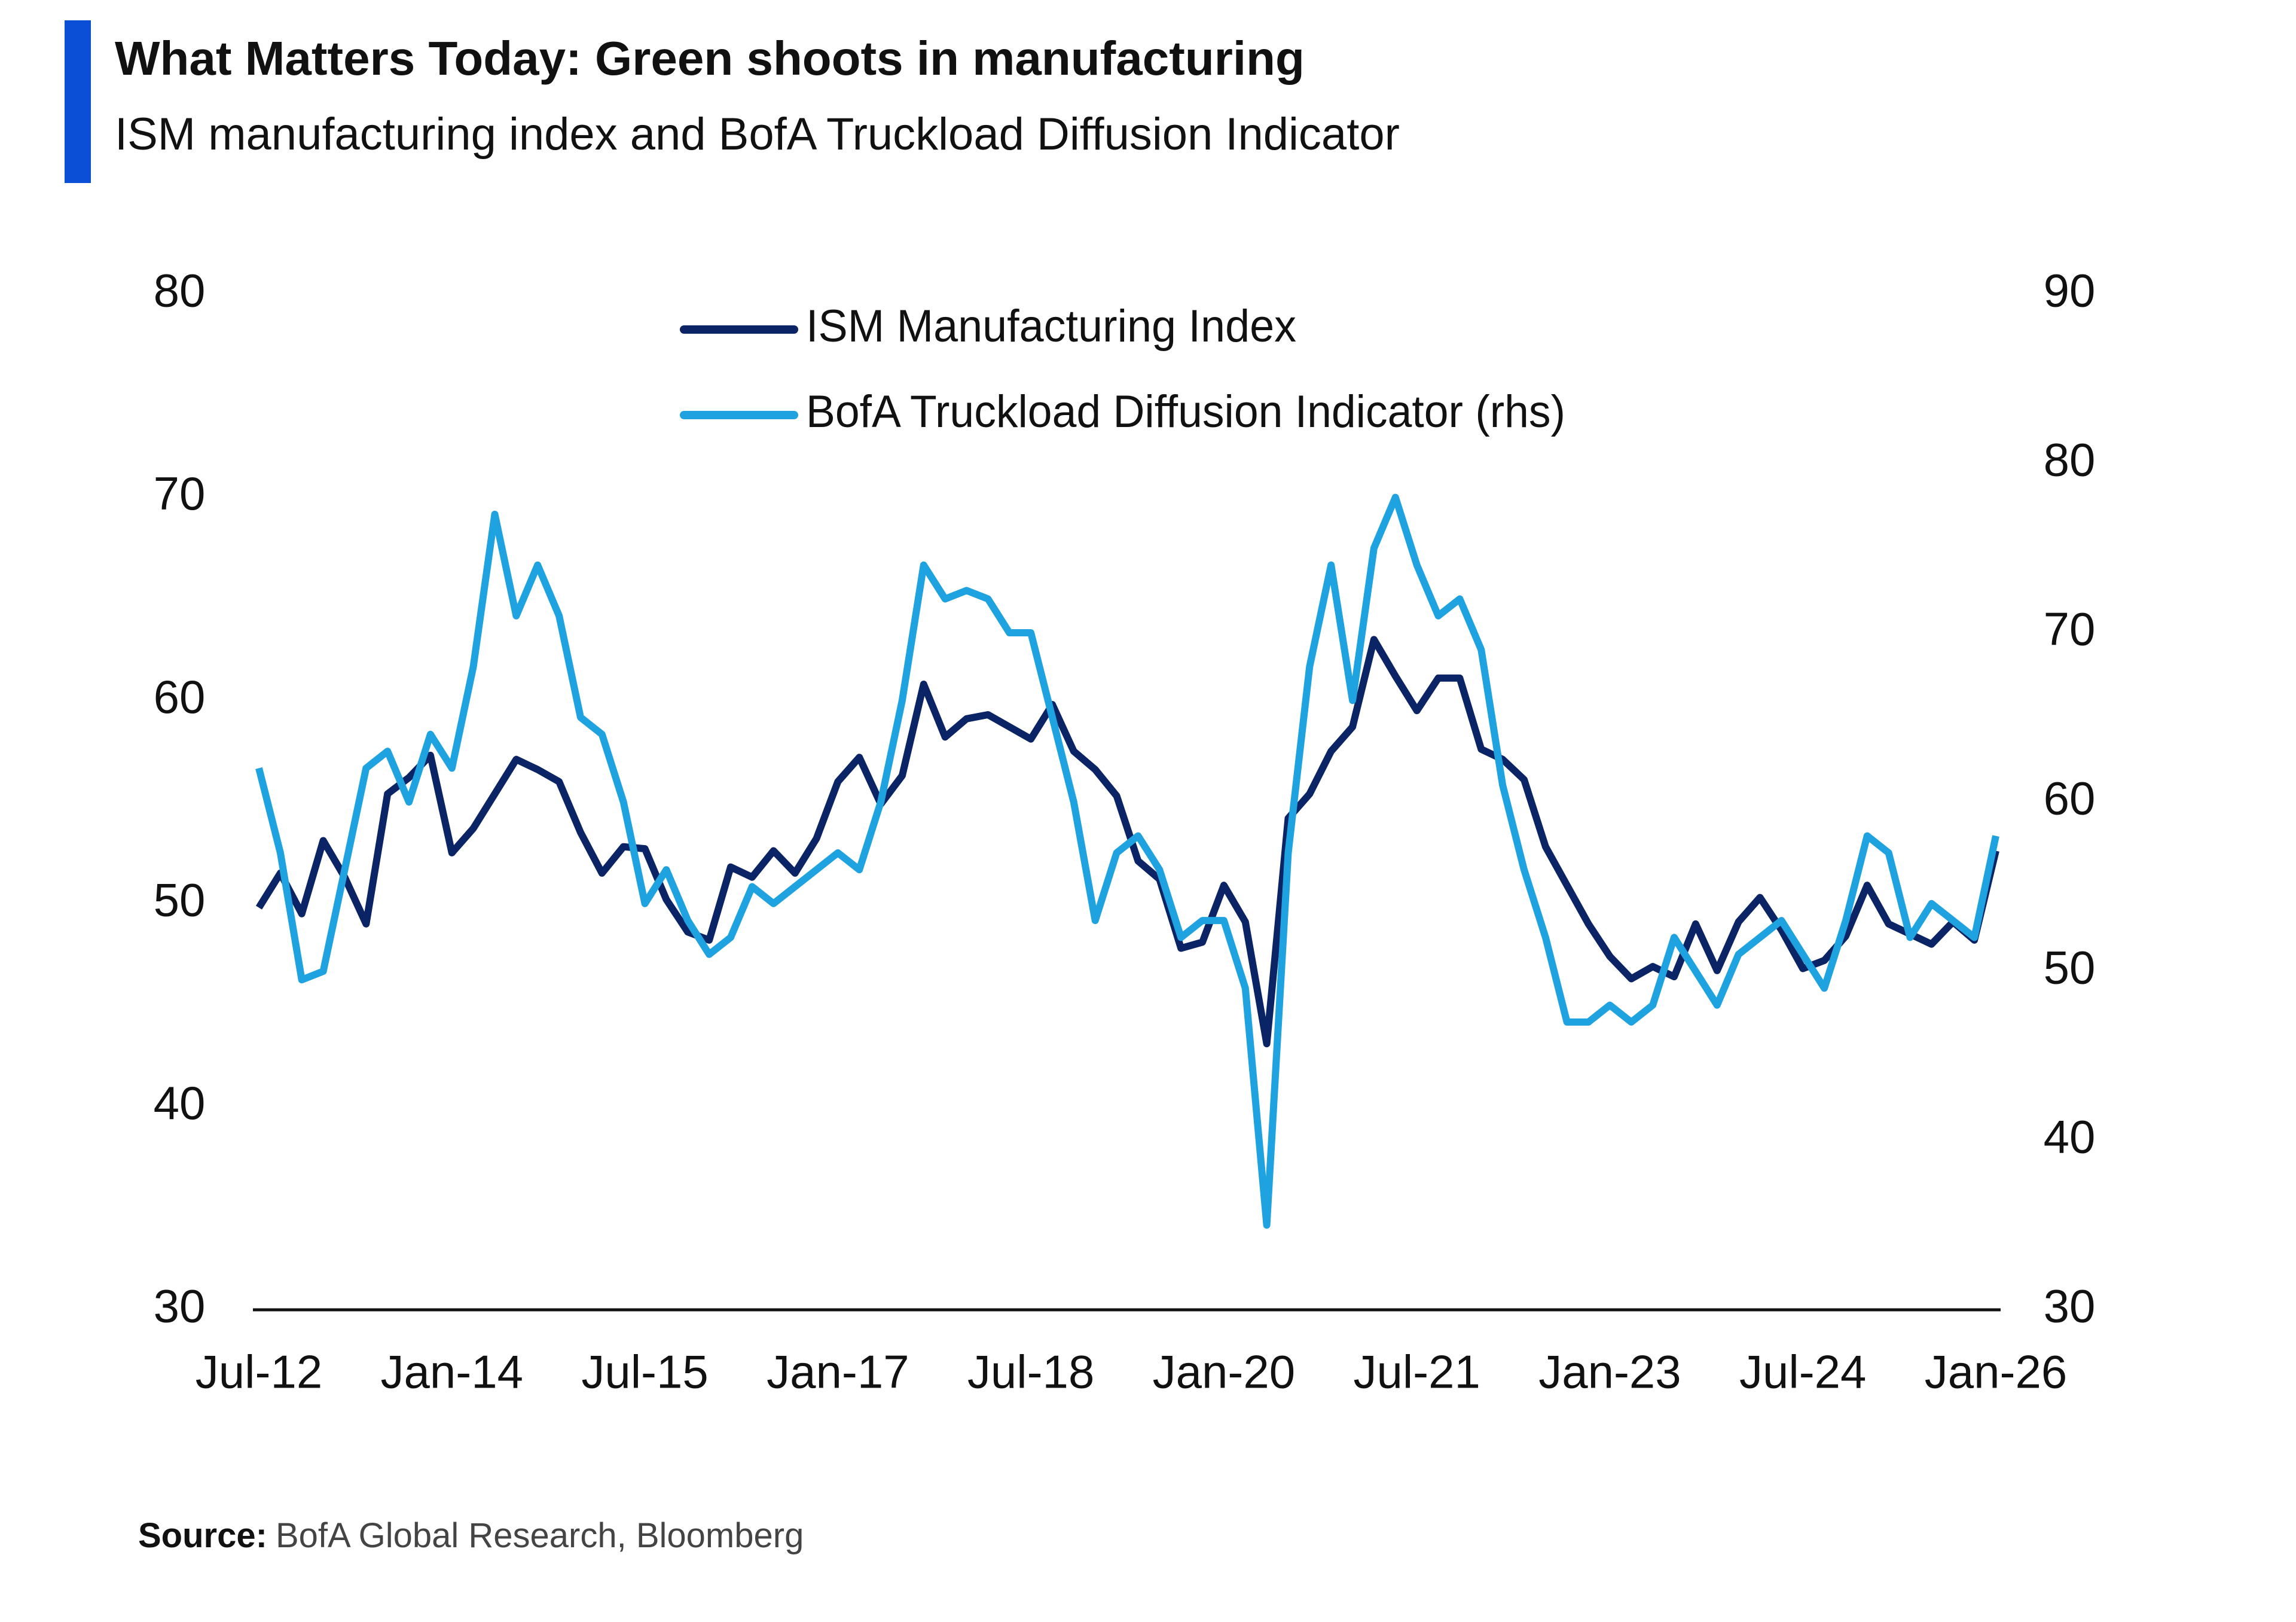 This screenshot has height=1622, width=2296. Describe the element at coordinates (2070, 798) in the screenshot. I see `y2-tick-label: 60` at that location.